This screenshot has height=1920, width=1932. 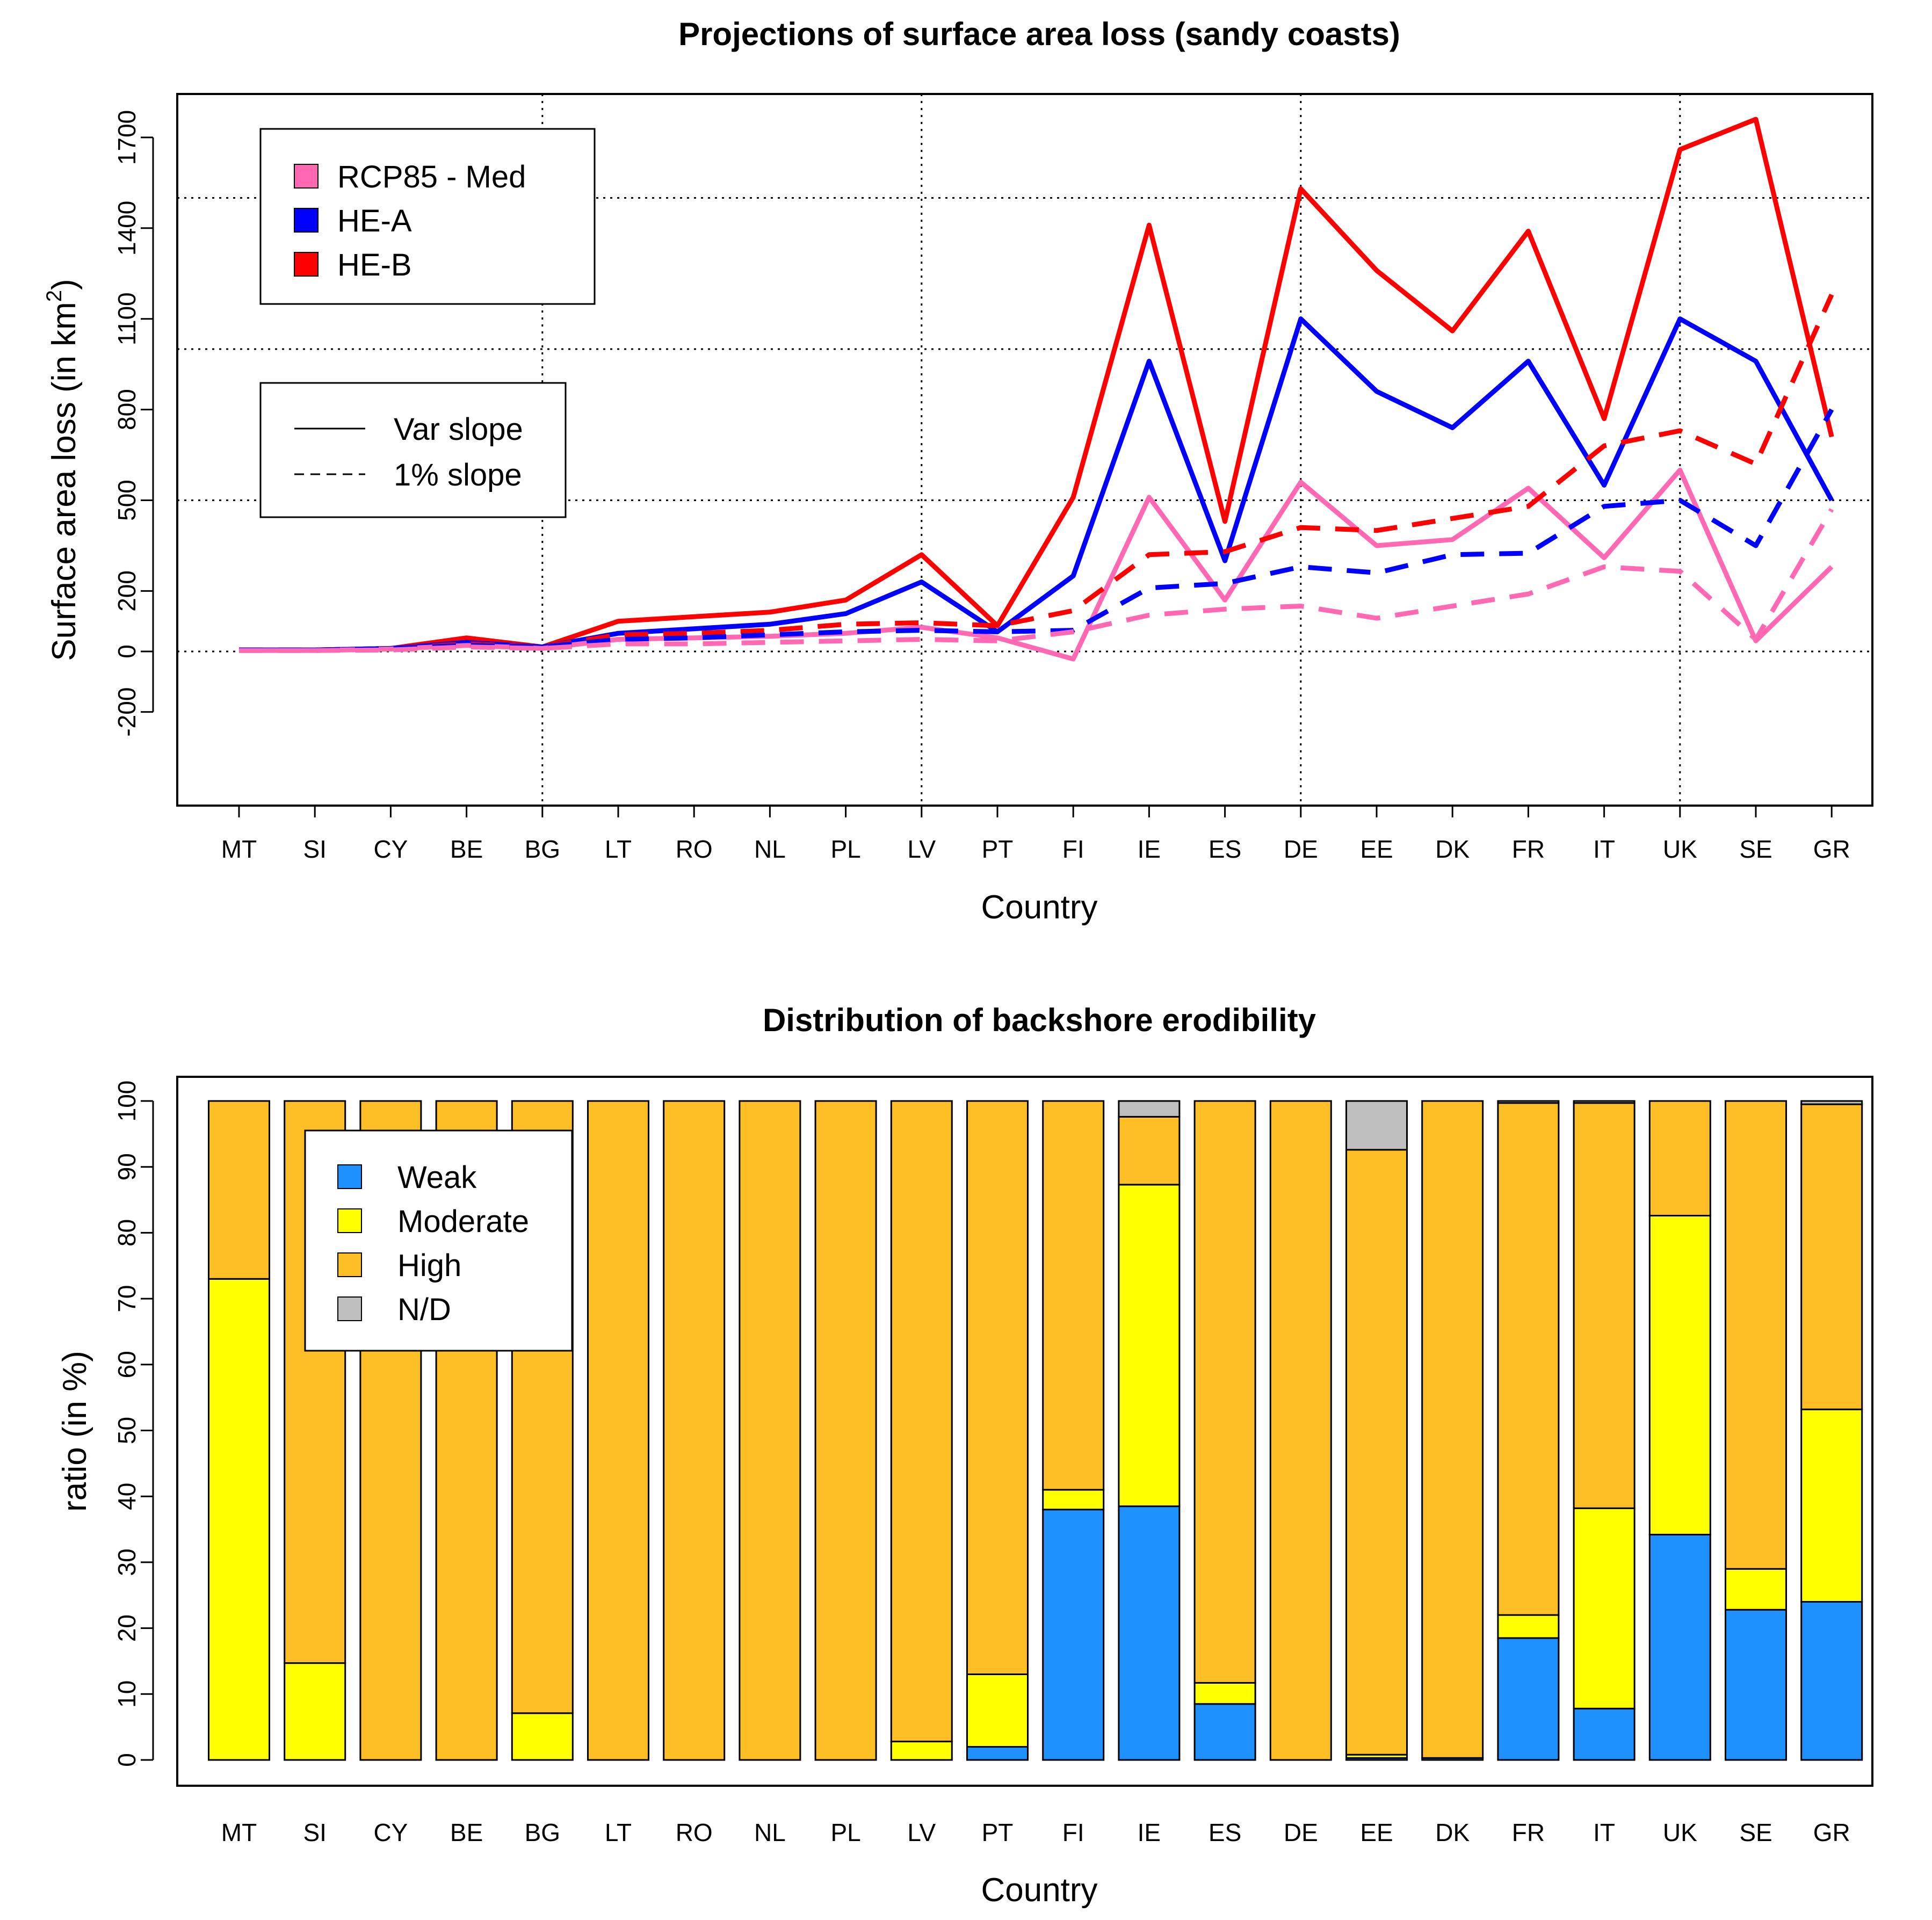 What do you see at coordinates (1149, 1633) in the screenshot?
I see `bar-segment-ie-weak` at bounding box center [1149, 1633].